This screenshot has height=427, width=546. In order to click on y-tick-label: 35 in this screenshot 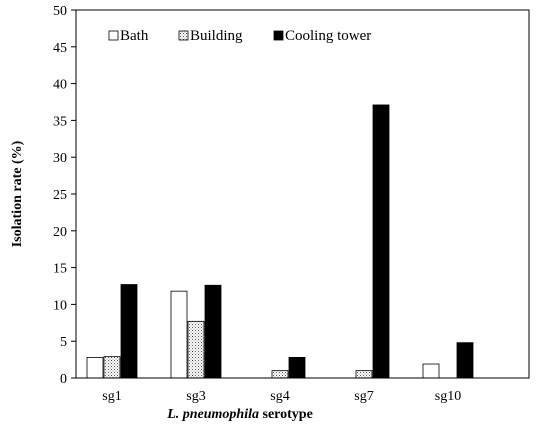, I will do `click(60, 121)`.